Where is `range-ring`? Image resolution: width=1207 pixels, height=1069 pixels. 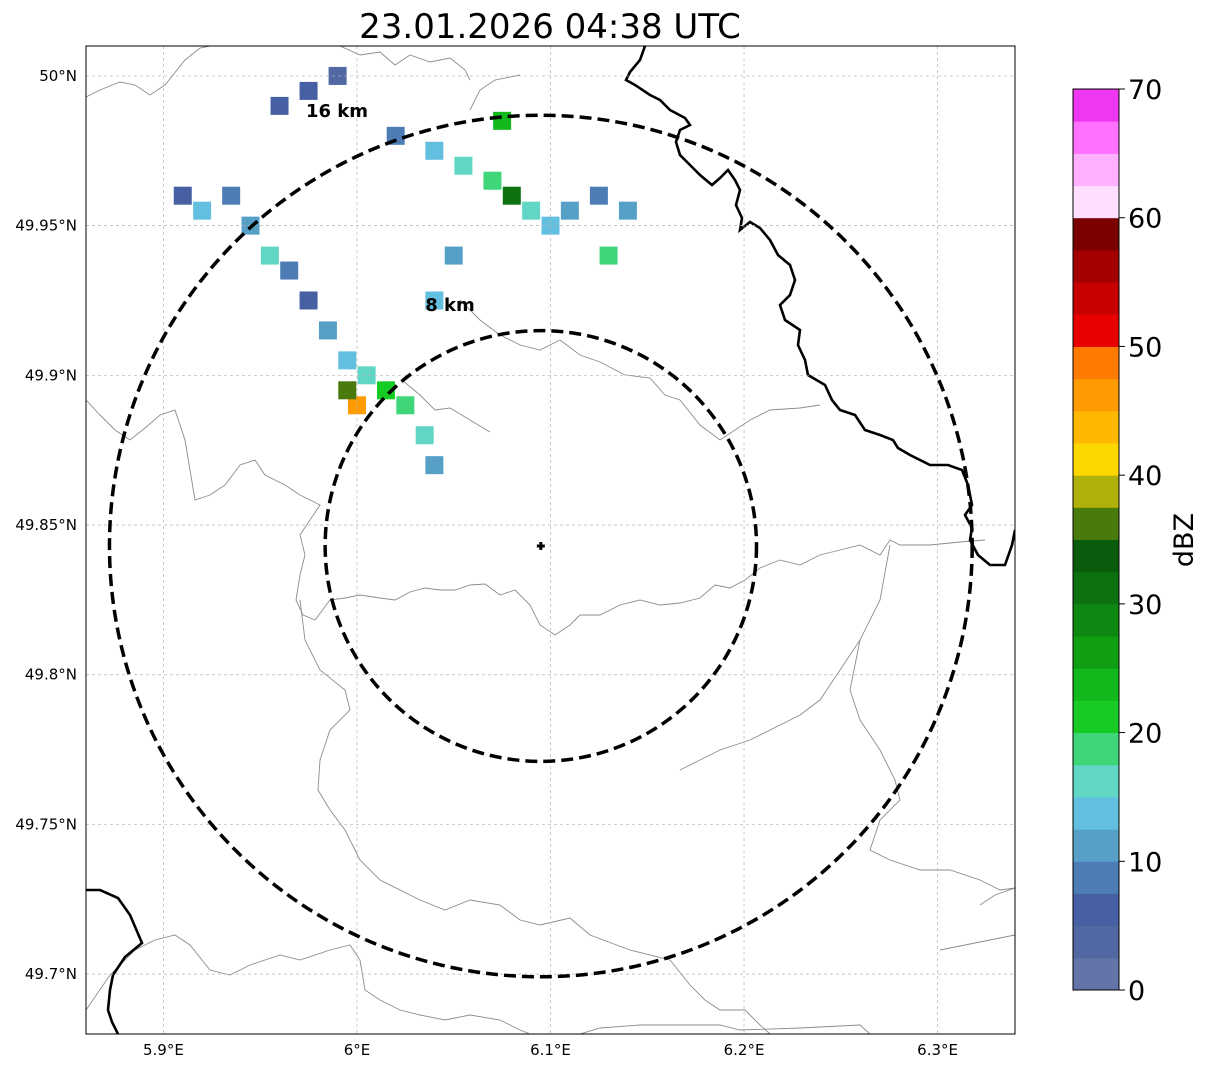
range-ring is located at coordinates (541, 546).